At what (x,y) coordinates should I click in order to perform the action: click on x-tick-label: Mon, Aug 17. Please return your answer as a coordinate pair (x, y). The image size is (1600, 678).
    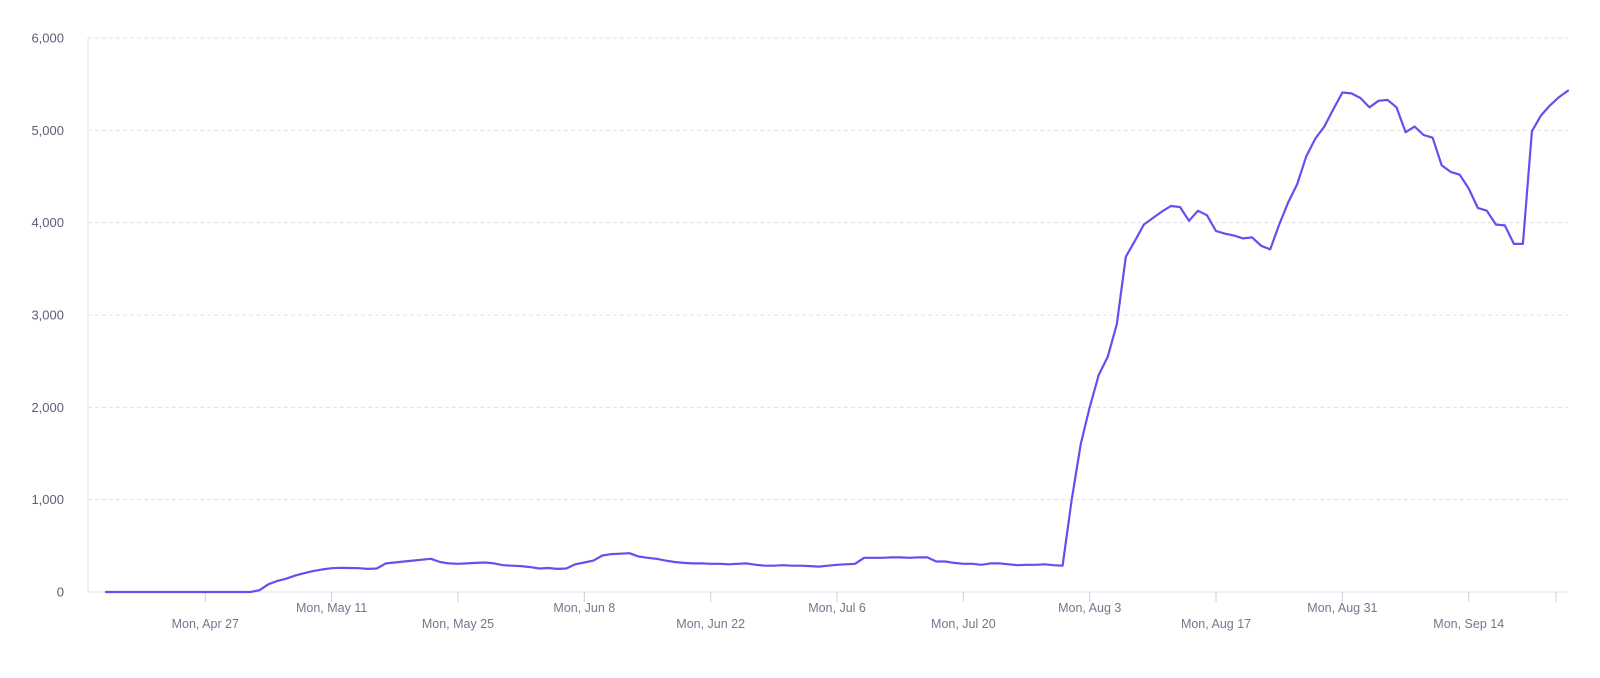
    Looking at the image, I should click on (1216, 624).